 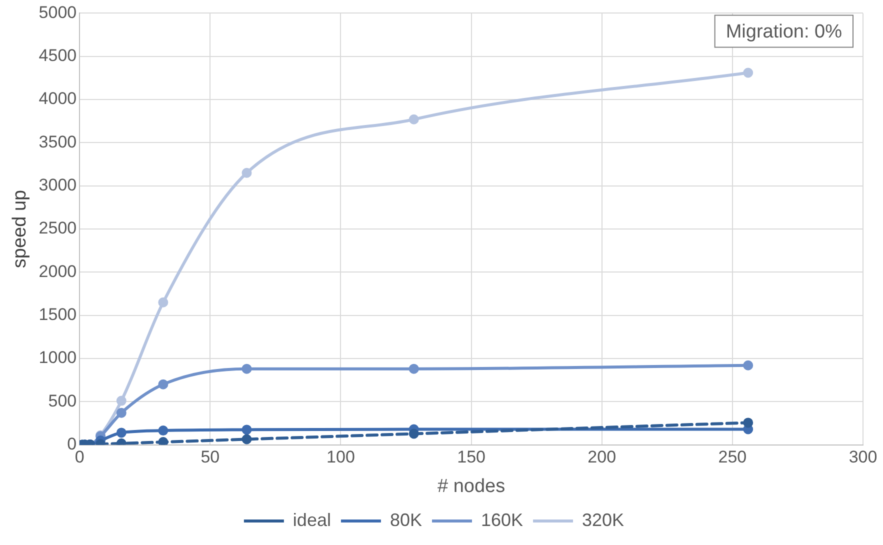 I want to click on x-axis-title: # nodes, so click(x=471, y=486).